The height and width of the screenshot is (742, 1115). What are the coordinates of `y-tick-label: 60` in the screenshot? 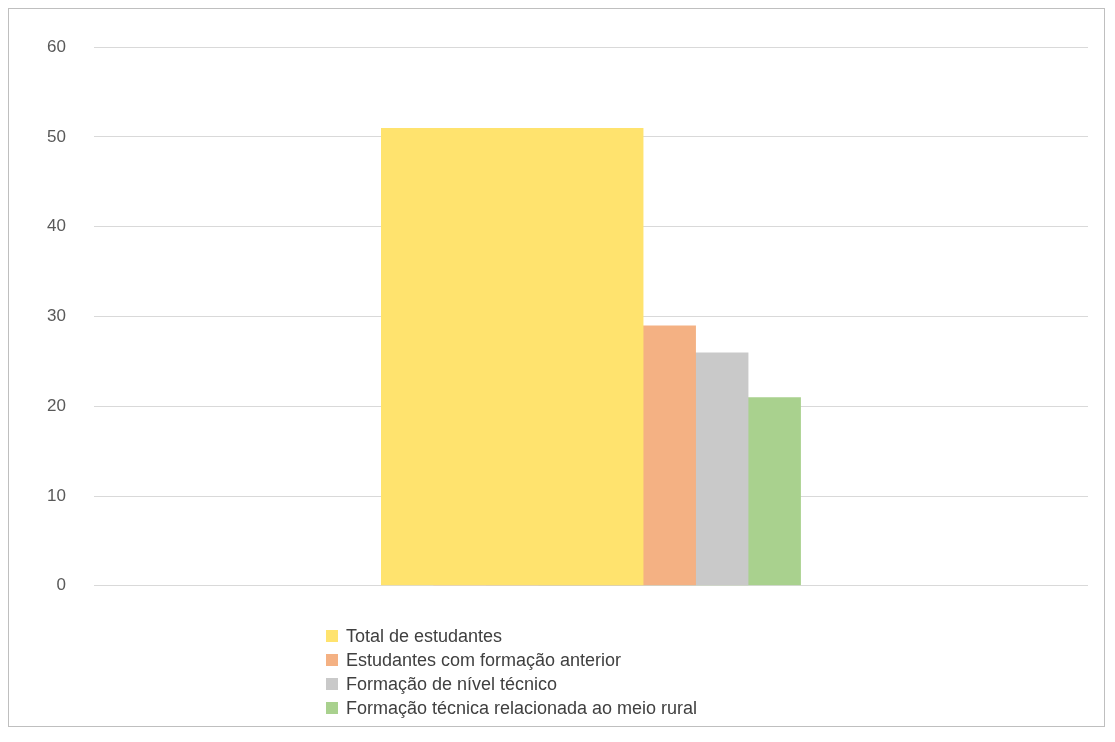 It's located at (56, 46).